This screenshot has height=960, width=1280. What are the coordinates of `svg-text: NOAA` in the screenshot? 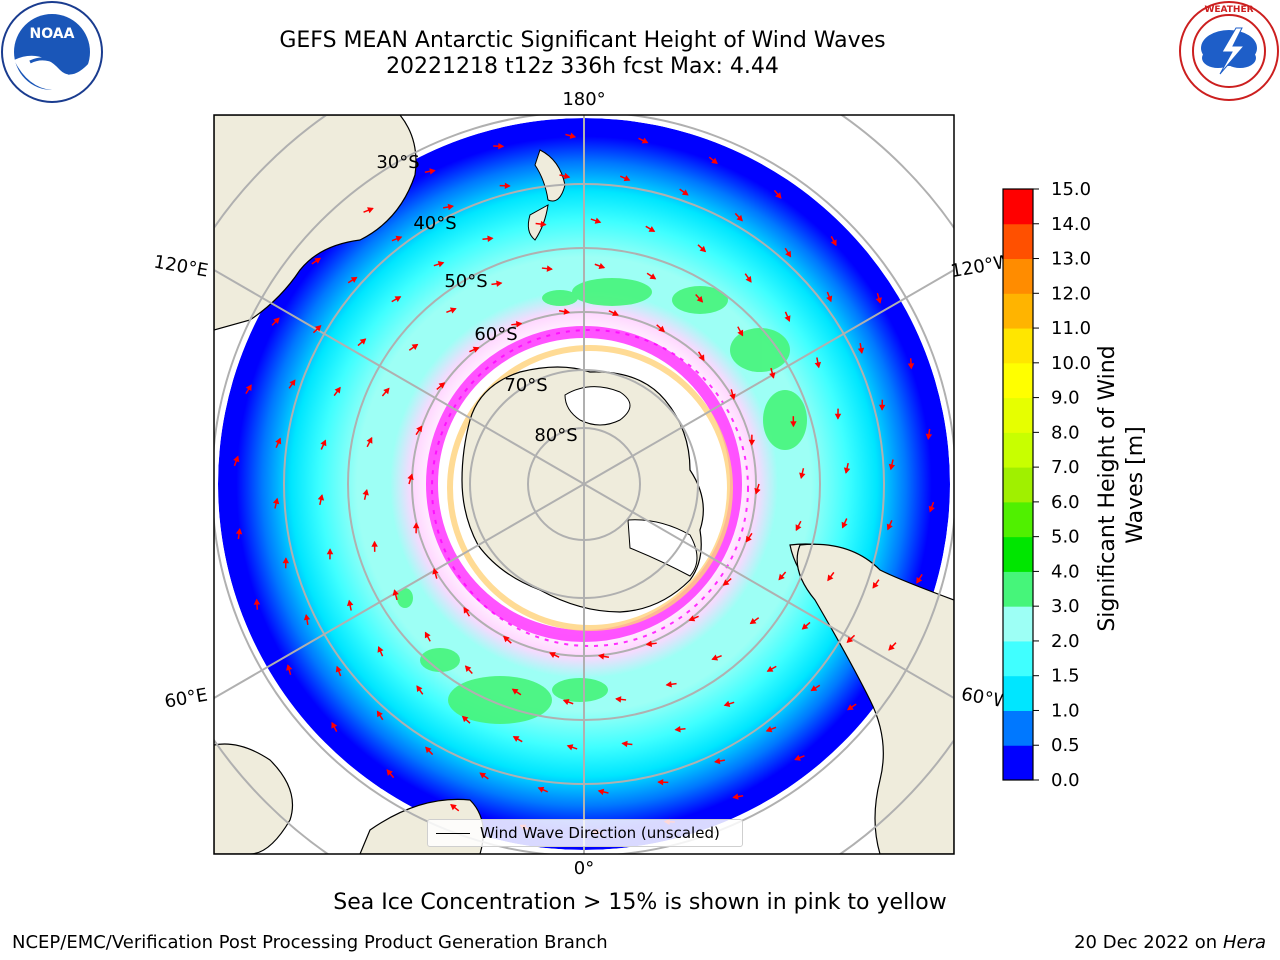 It's located at (52, 34).